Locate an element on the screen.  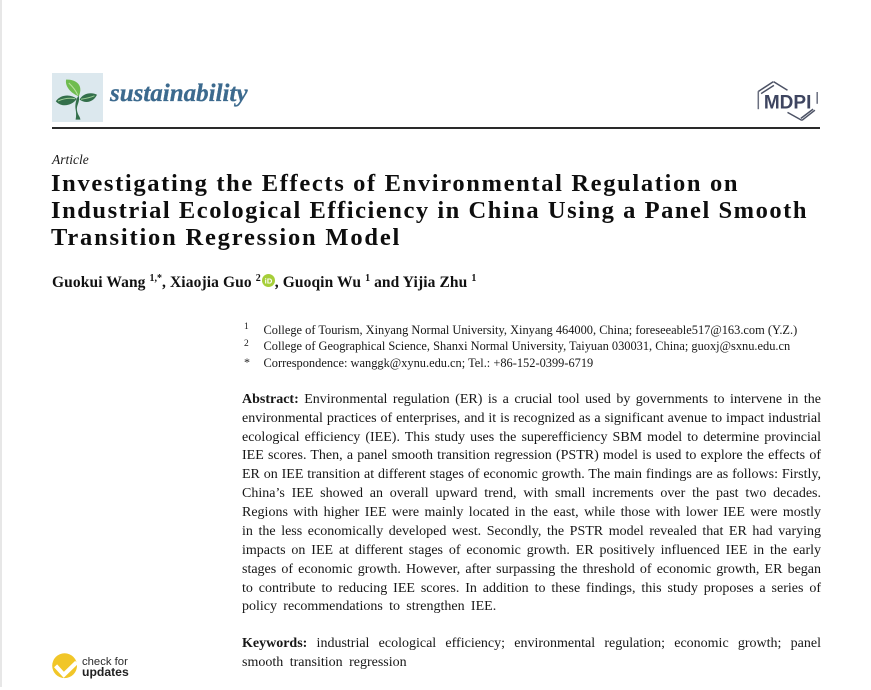
svg-text: check for is located at coordinates (105, 662).